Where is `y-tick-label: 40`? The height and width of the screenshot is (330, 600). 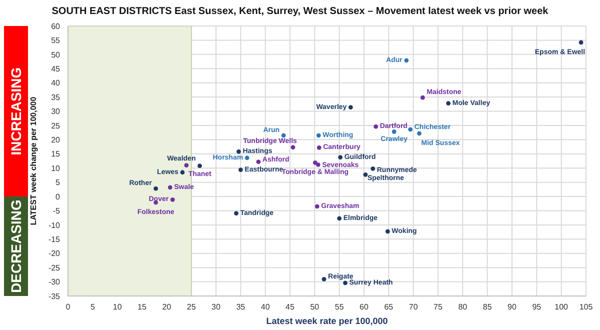 y-tick-label: 40 is located at coordinates (56, 83).